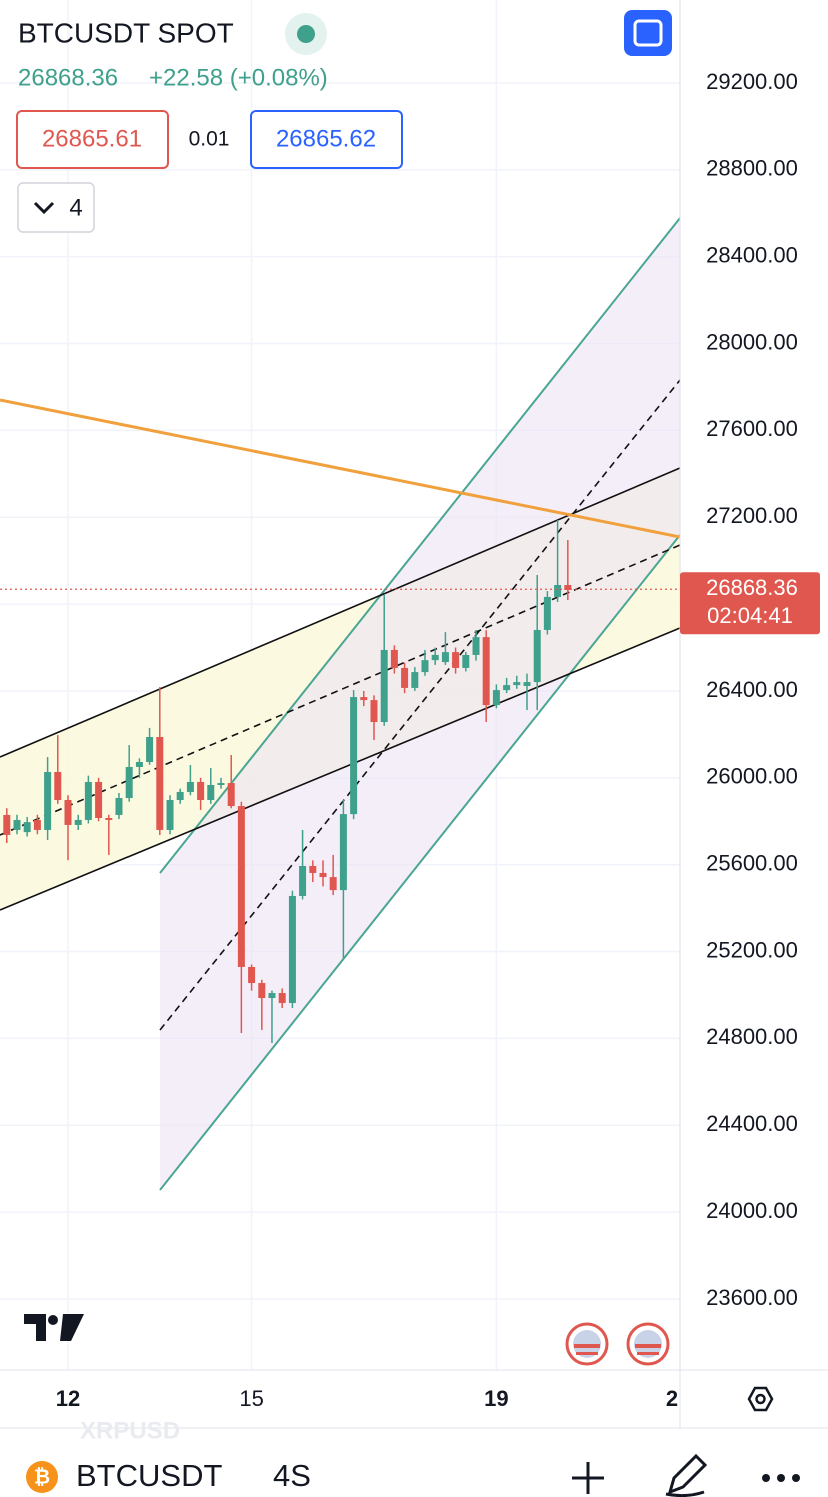 The height and width of the screenshot is (1497, 828). What do you see at coordinates (752, 341) in the screenshot?
I see `y-tick-label: 28000.00` at bounding box center [752, 341].